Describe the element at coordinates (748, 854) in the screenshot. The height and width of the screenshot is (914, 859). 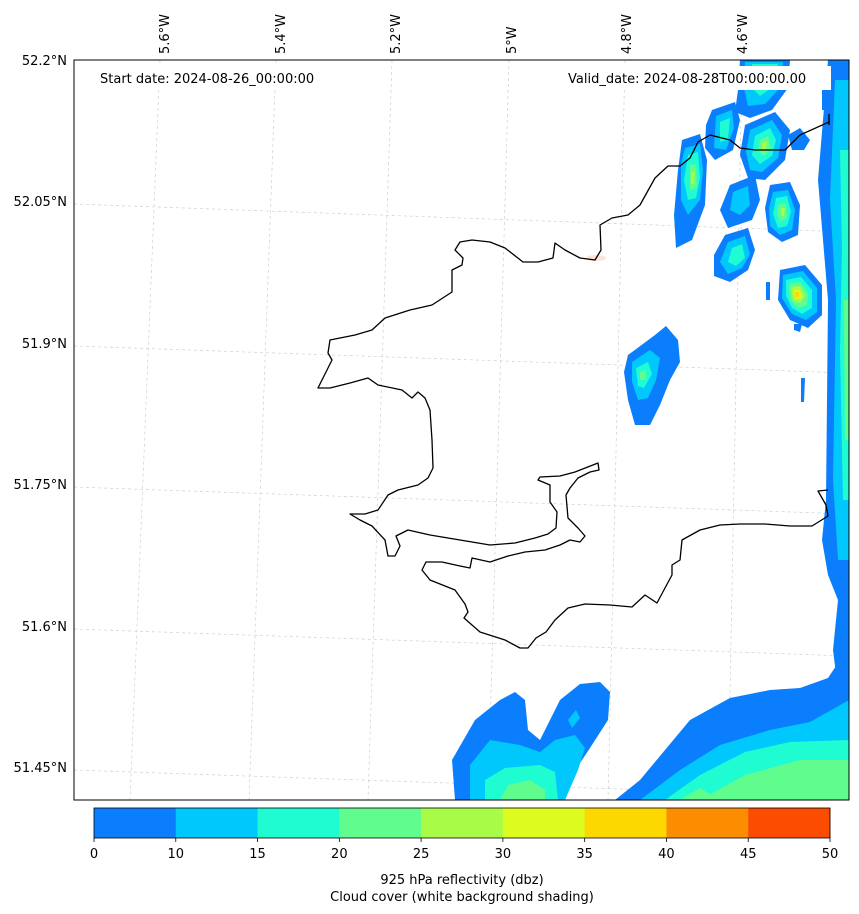
I see `colorbar-tick-label: 45` at that location.